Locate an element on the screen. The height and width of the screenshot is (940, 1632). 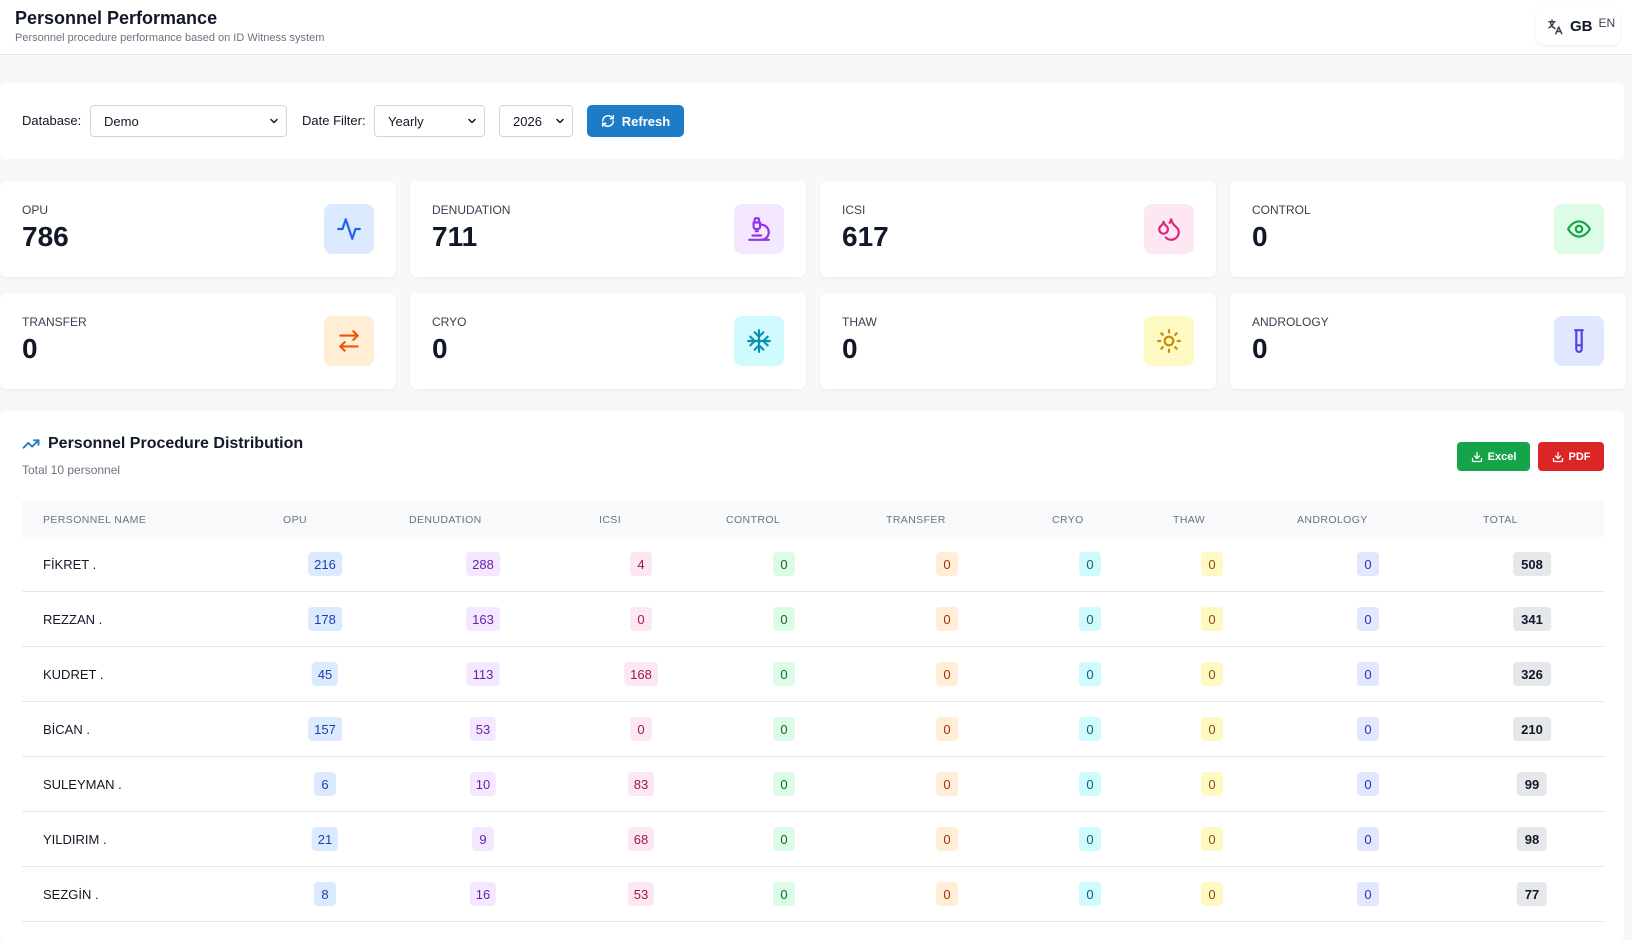
distribution-title: Personnel Procedure Distribution is located at coordinates (176, 443).